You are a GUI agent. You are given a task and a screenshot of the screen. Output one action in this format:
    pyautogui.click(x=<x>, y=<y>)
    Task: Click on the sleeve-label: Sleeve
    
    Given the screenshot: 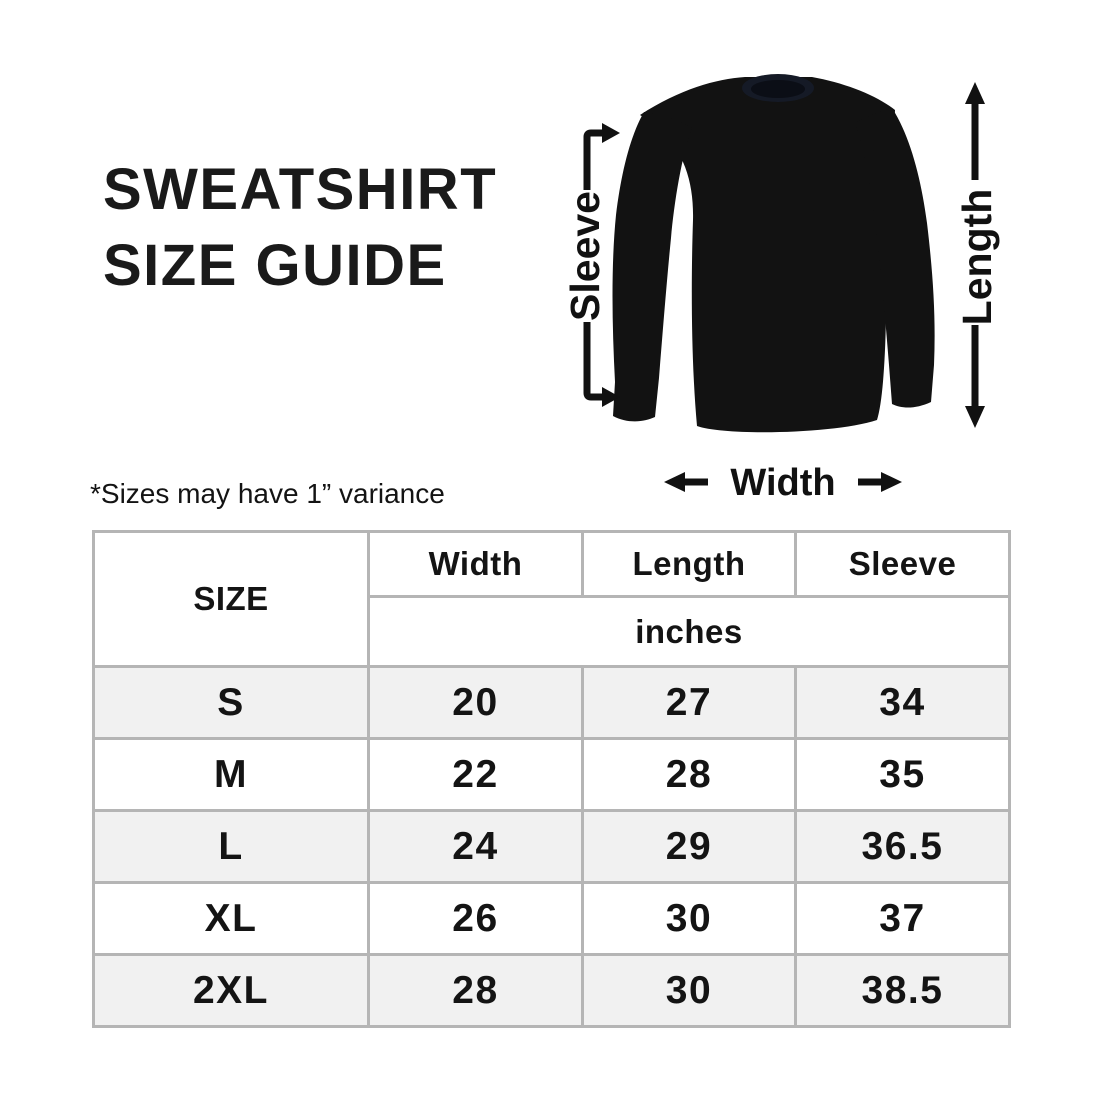 What is the action you would take?
    pyautogui.click(x=585, y=256)
    